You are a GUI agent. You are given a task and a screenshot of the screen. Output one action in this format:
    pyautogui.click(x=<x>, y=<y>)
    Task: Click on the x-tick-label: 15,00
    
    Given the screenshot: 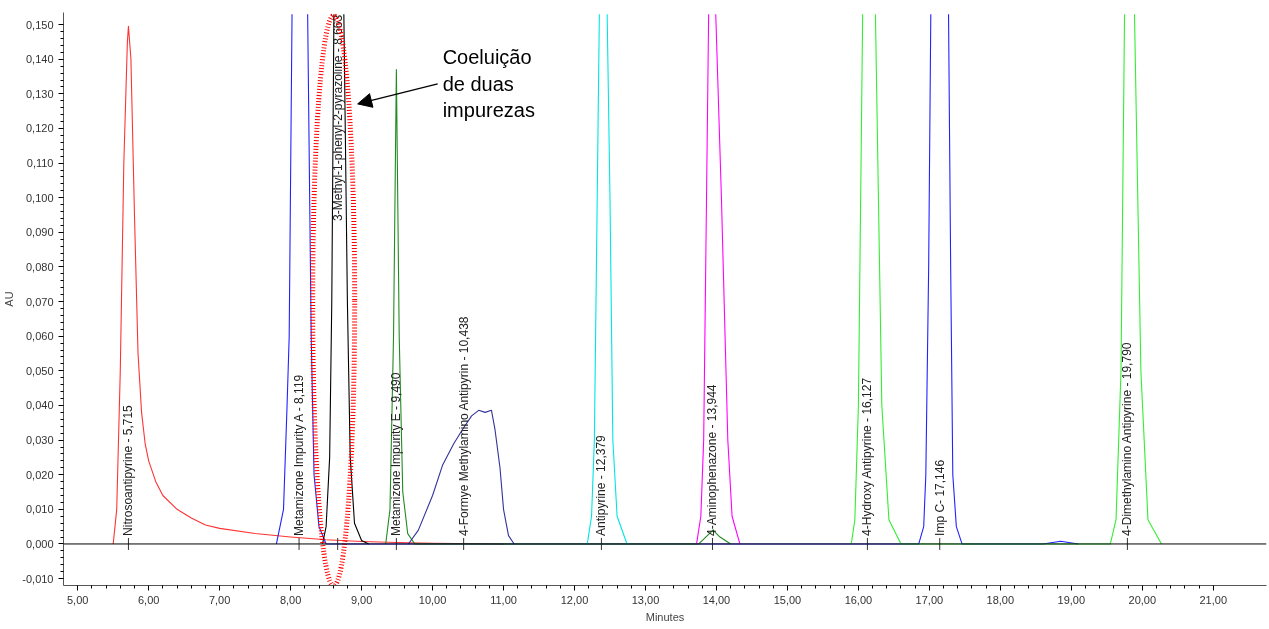 What is the action you would take?
    pyautogui.click(x=787, y=599)
    